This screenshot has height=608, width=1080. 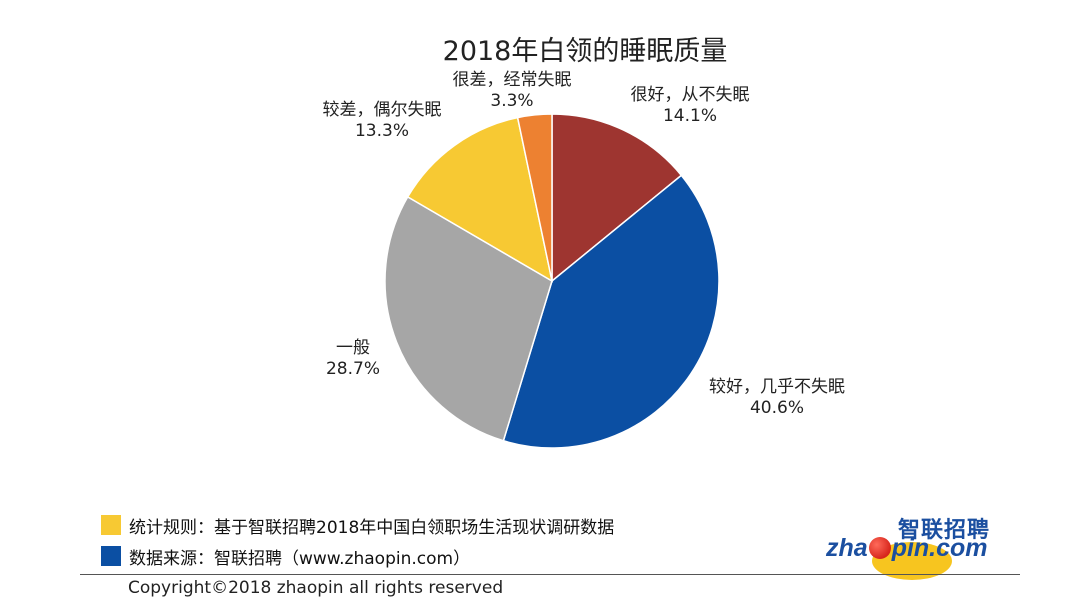 I want to click on slice-label-average: 一般, so click(x=353, y=348).